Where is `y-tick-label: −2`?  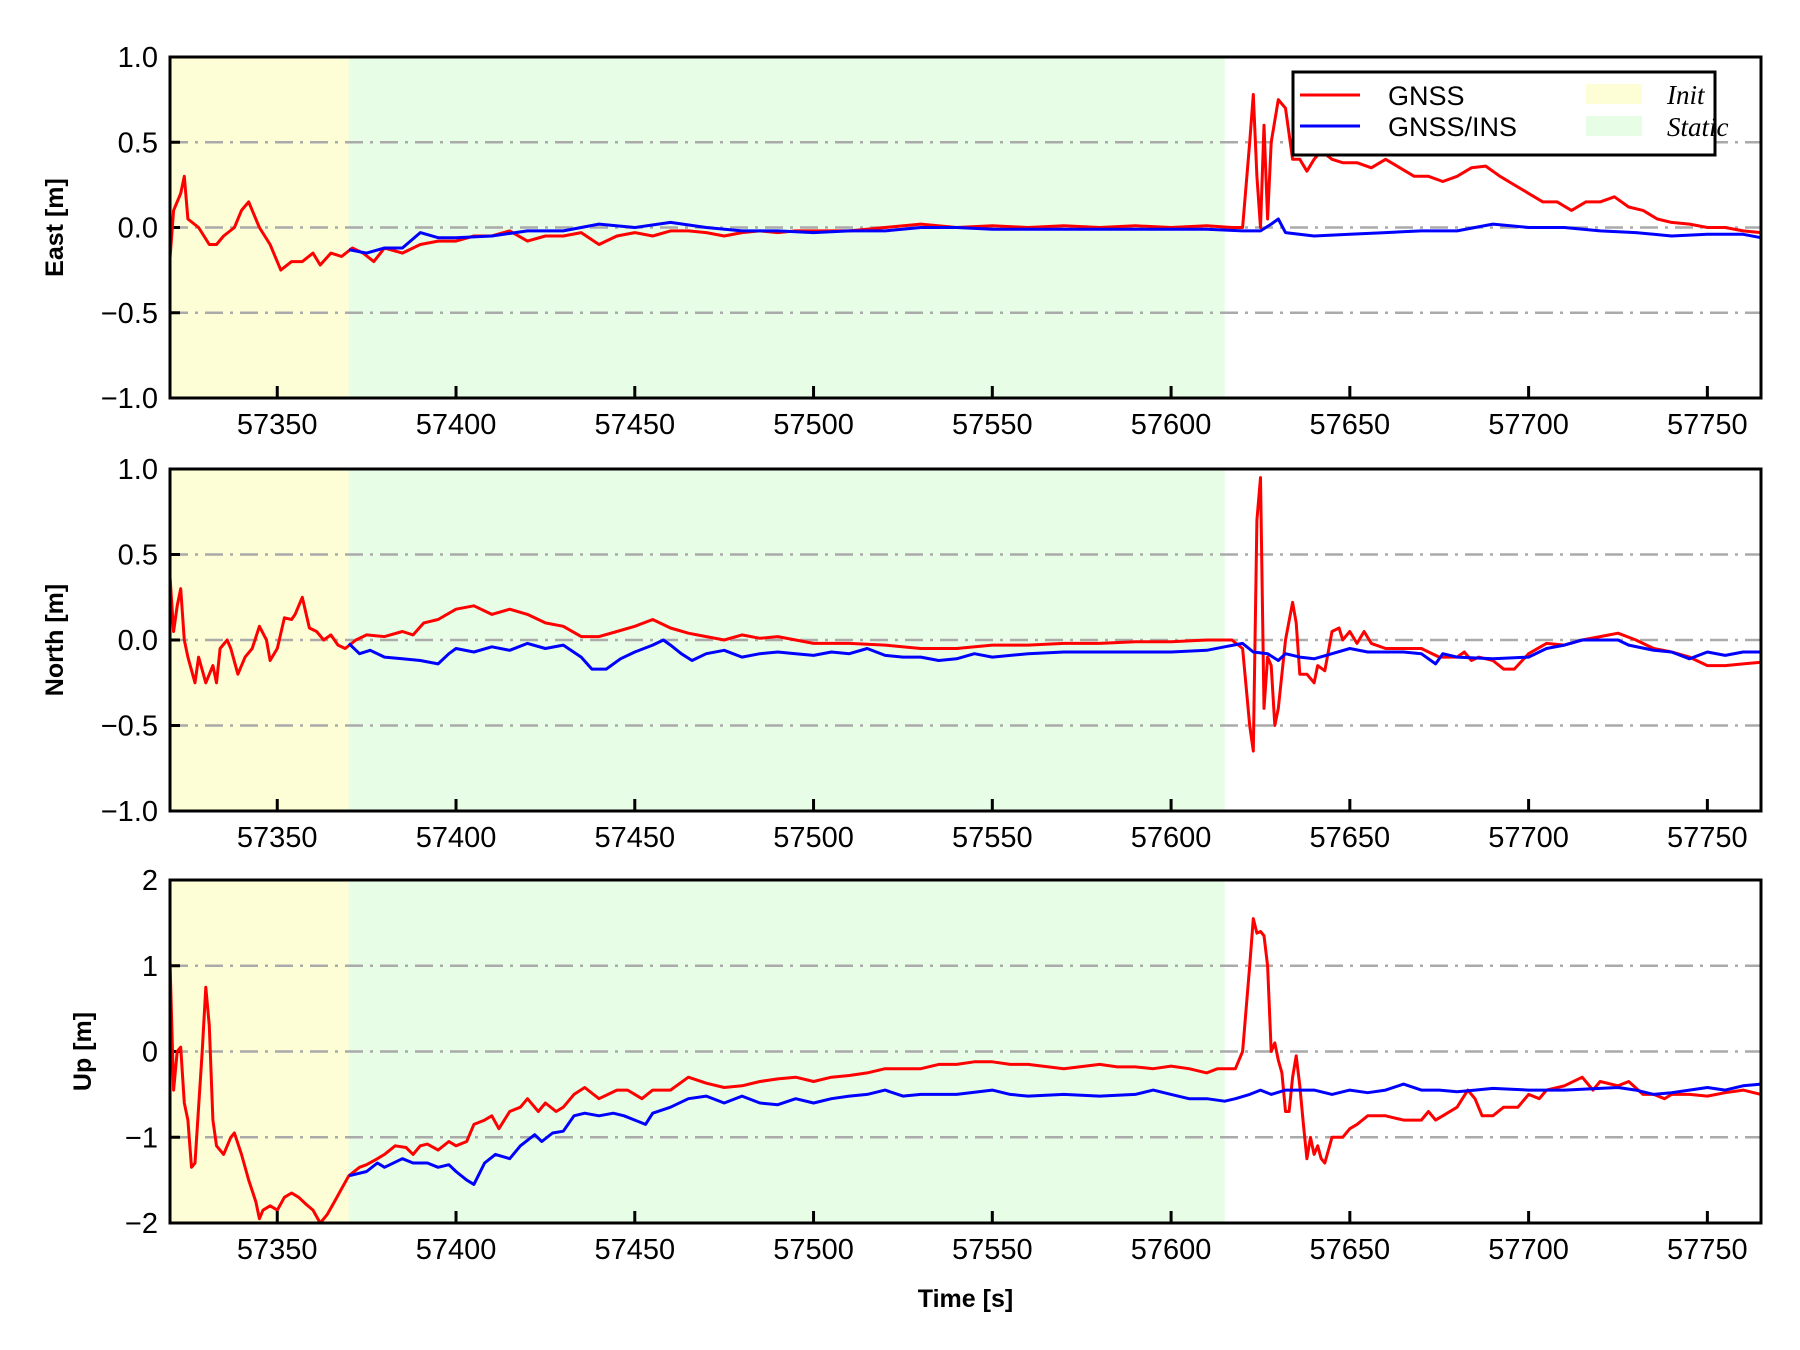
y-tick-label: −2 is located at coordinates (141, 1224).